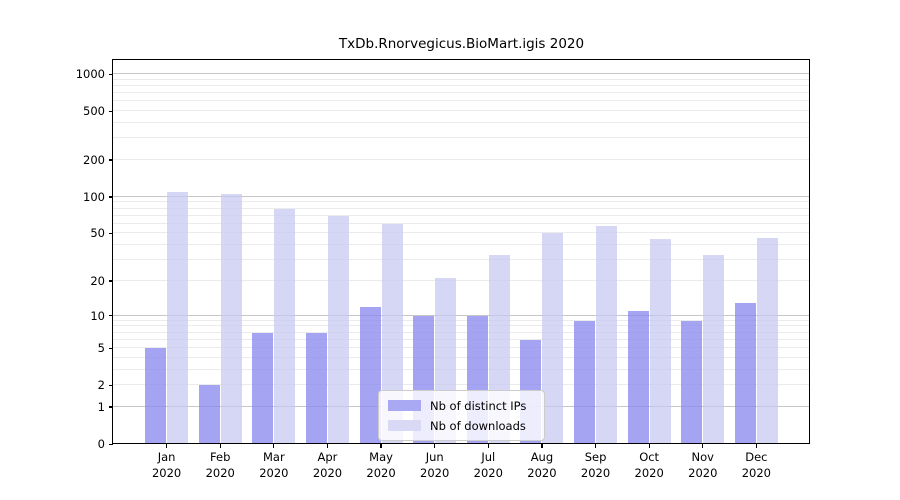  Describe the element at coordinates (101, 385) in the screenshot. I see `y-tick-label-2: 2` at that location.